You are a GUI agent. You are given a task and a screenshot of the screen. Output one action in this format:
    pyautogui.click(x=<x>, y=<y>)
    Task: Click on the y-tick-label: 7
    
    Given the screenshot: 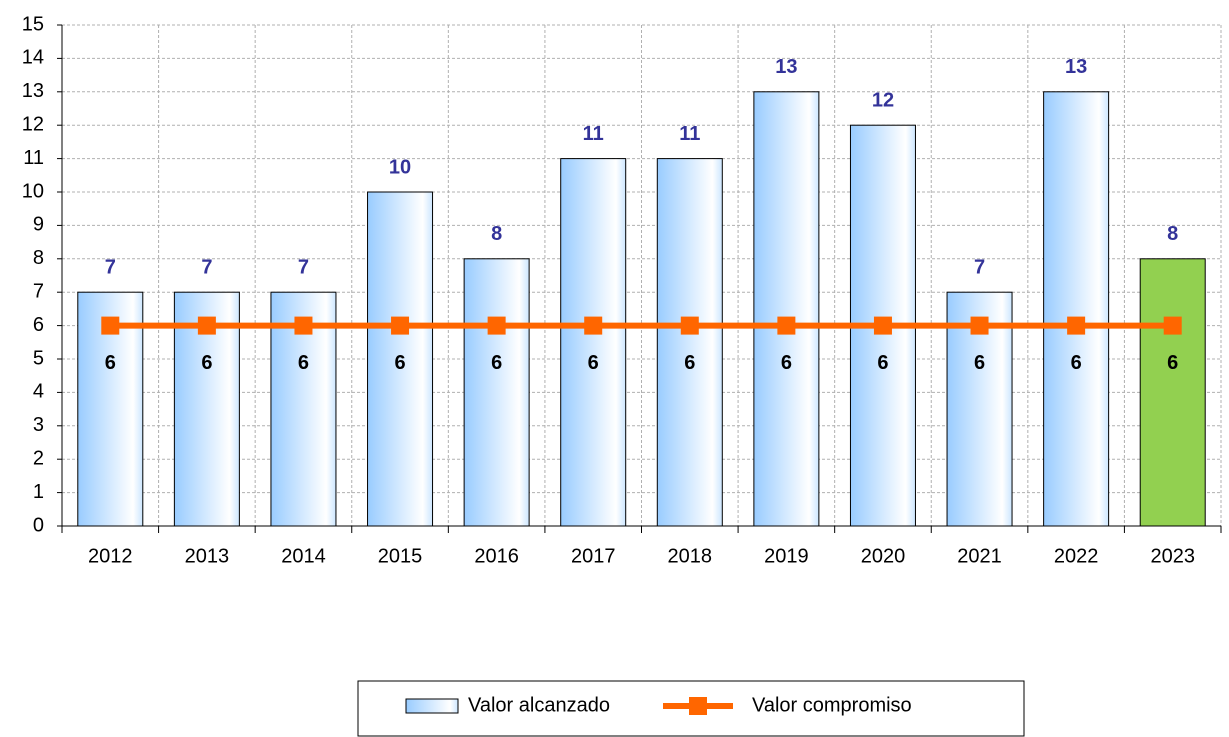 What is the action you would take?
    pyautogui.click(x=38, y=291)
    